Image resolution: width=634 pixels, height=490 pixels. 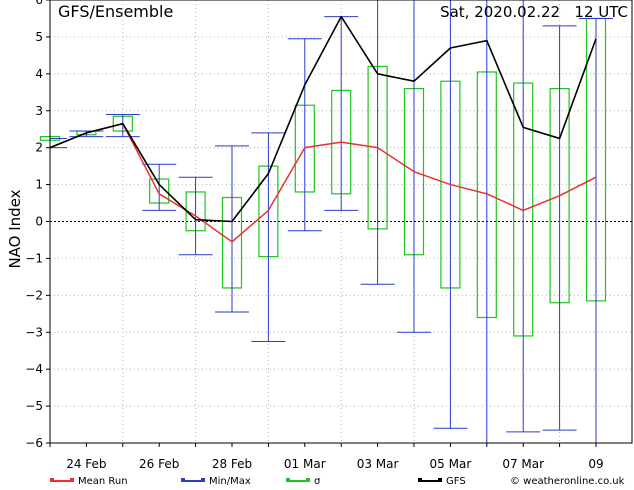 I want to click on y-tick-label: 2, so click(x=39, y=148).